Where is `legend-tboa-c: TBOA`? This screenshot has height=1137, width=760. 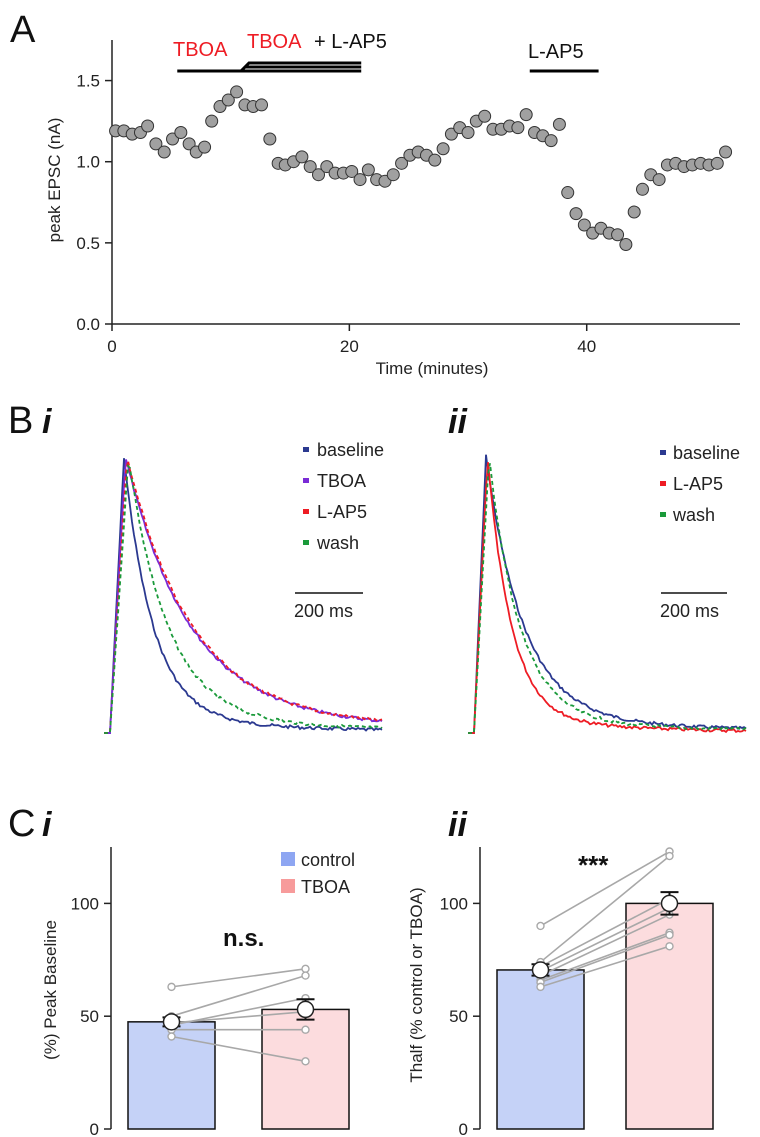
legend-tboa-c: TBOA is located at coordinates (325, 887).